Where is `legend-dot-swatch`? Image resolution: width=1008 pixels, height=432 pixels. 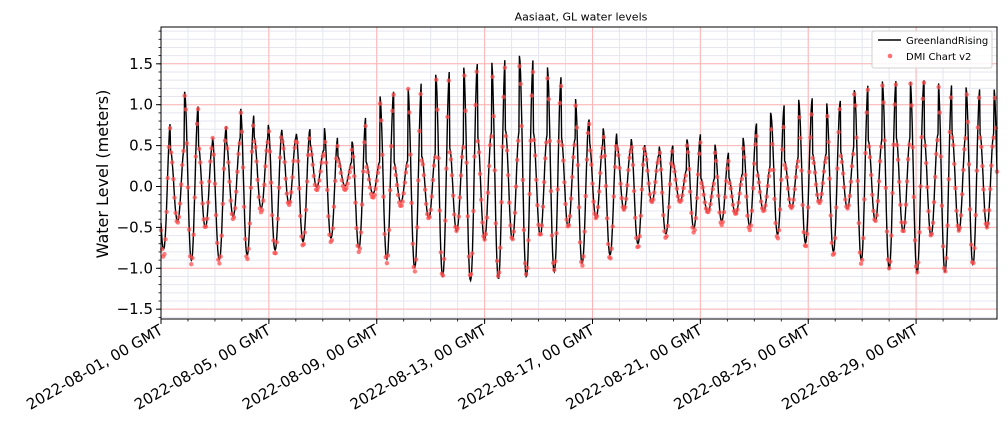 legend-dot-swatch is located at coordinates (890, 56).